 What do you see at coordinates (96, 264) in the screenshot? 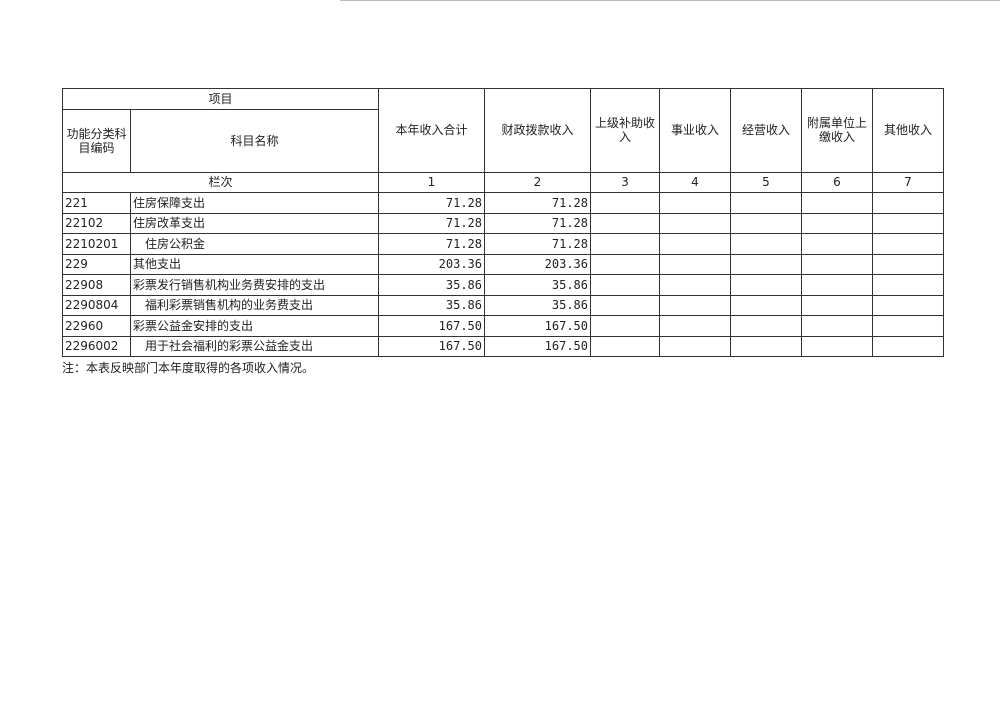
I see `cell-code: 229` at bounding box center [96, 264].